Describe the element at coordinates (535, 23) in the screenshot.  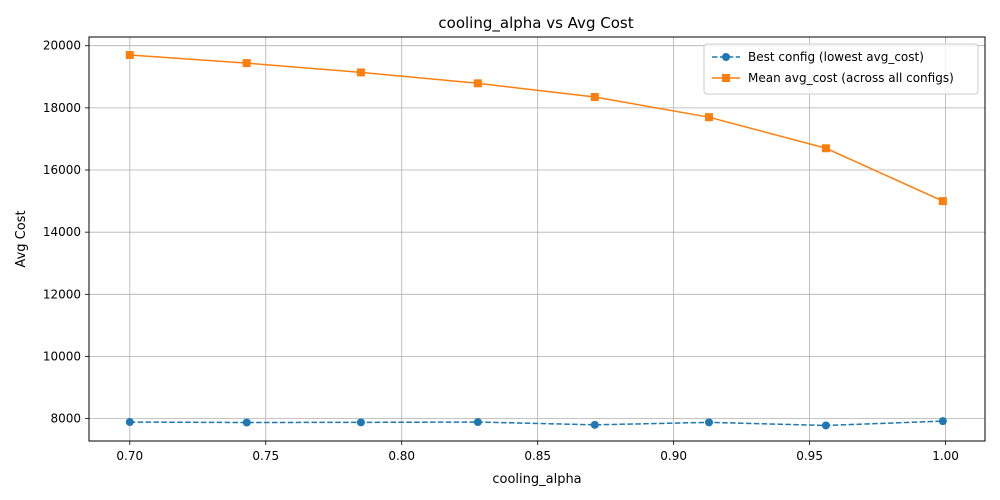
I see `chart-title: cooling_alpha vs Avg Cost` at that location.